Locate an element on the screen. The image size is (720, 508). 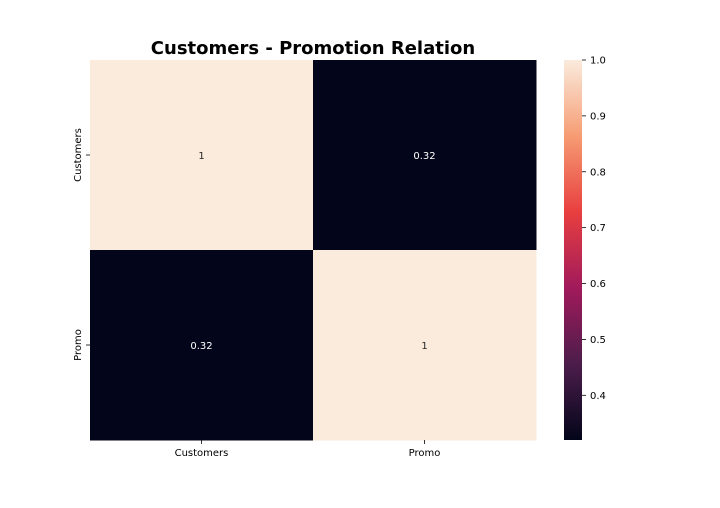
heatmap-cell-customers-promo is located at coordinates (425, 155).